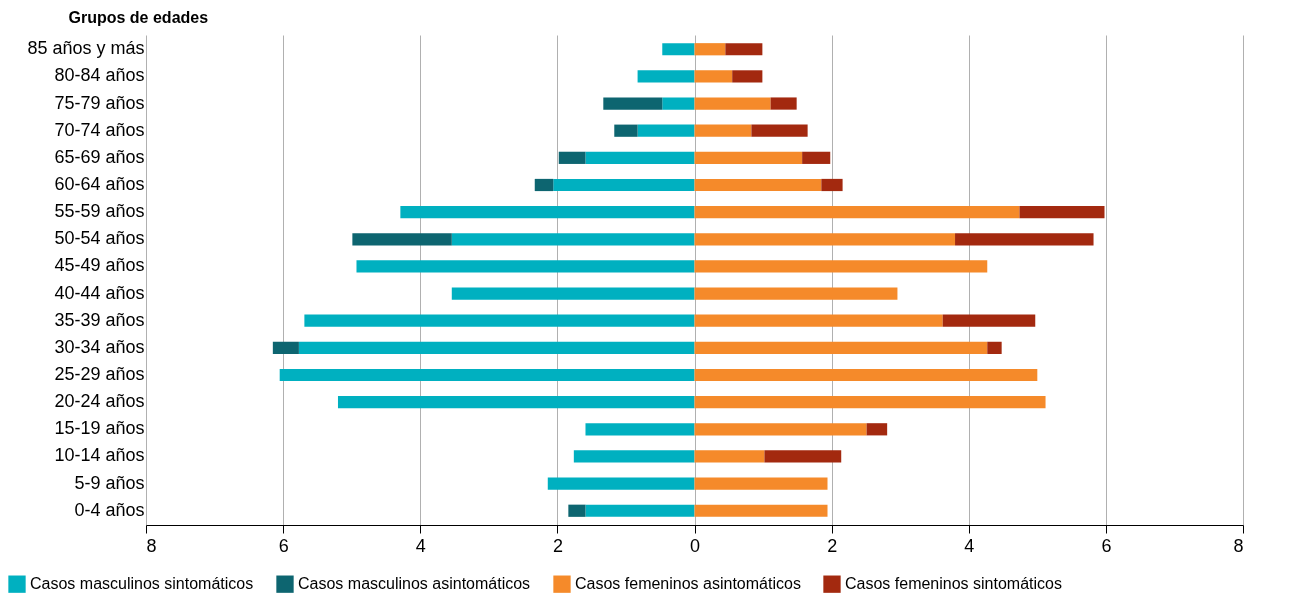 This screenshot has height=603, width=1312. I want to click on legend-label: Casos masculinos asintomáticos, so click(414, 584).